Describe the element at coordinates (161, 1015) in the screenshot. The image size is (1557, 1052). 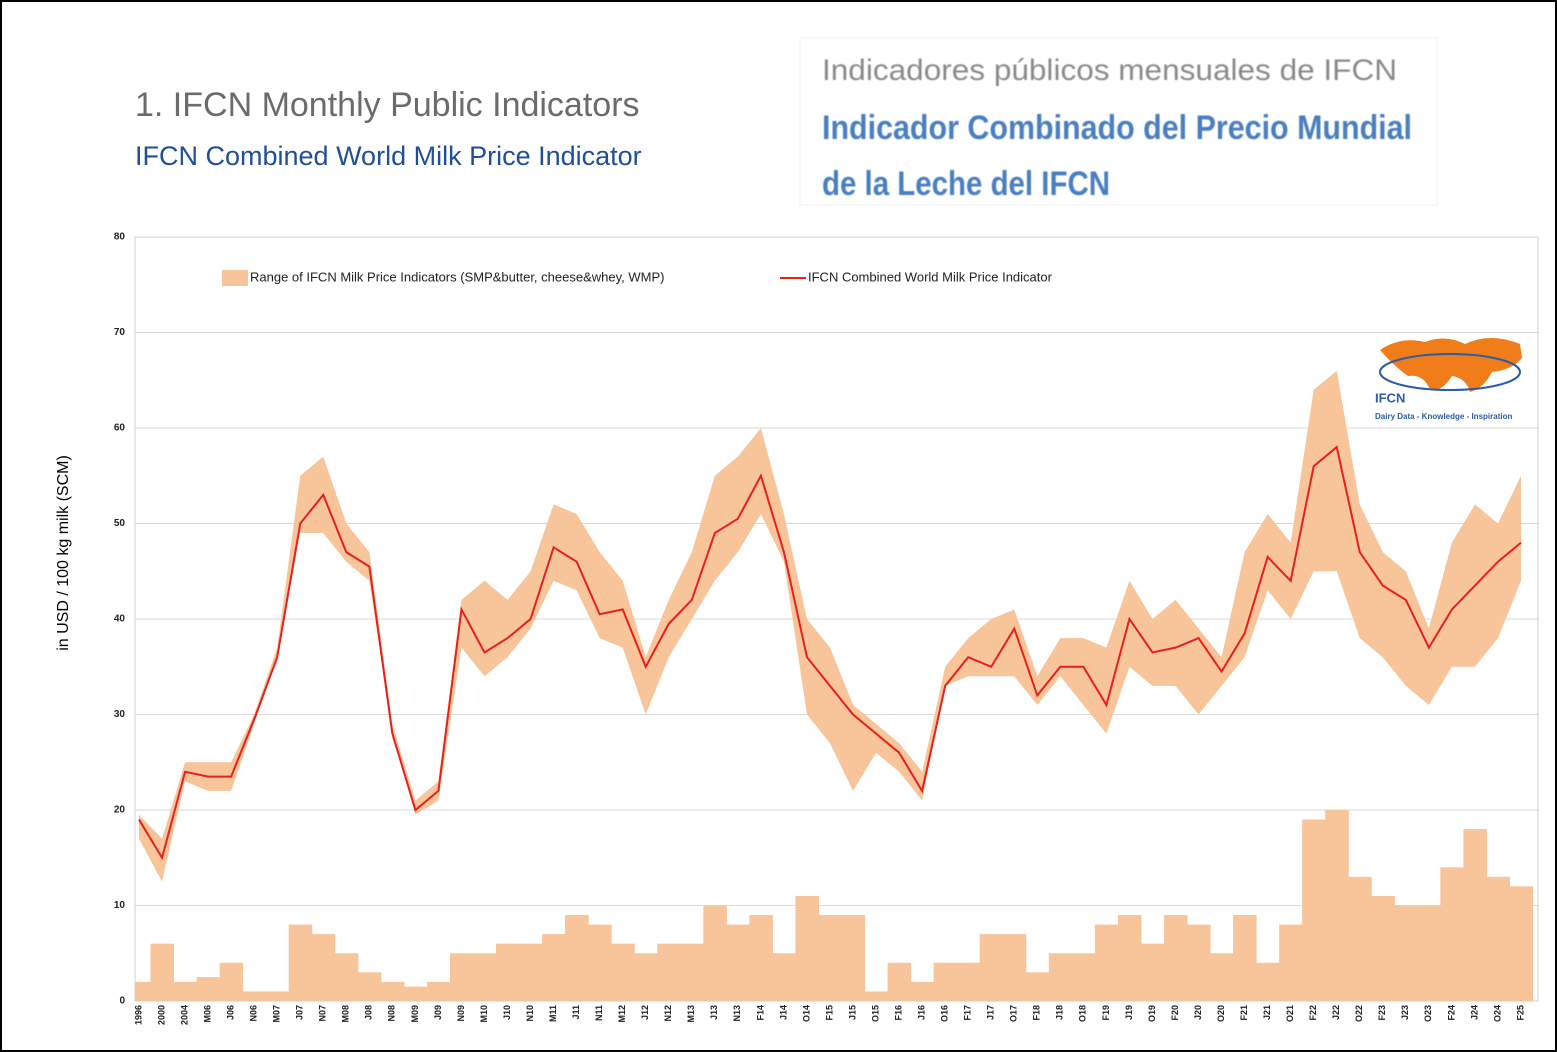
I see `x-tick-label: 2000` at that location.